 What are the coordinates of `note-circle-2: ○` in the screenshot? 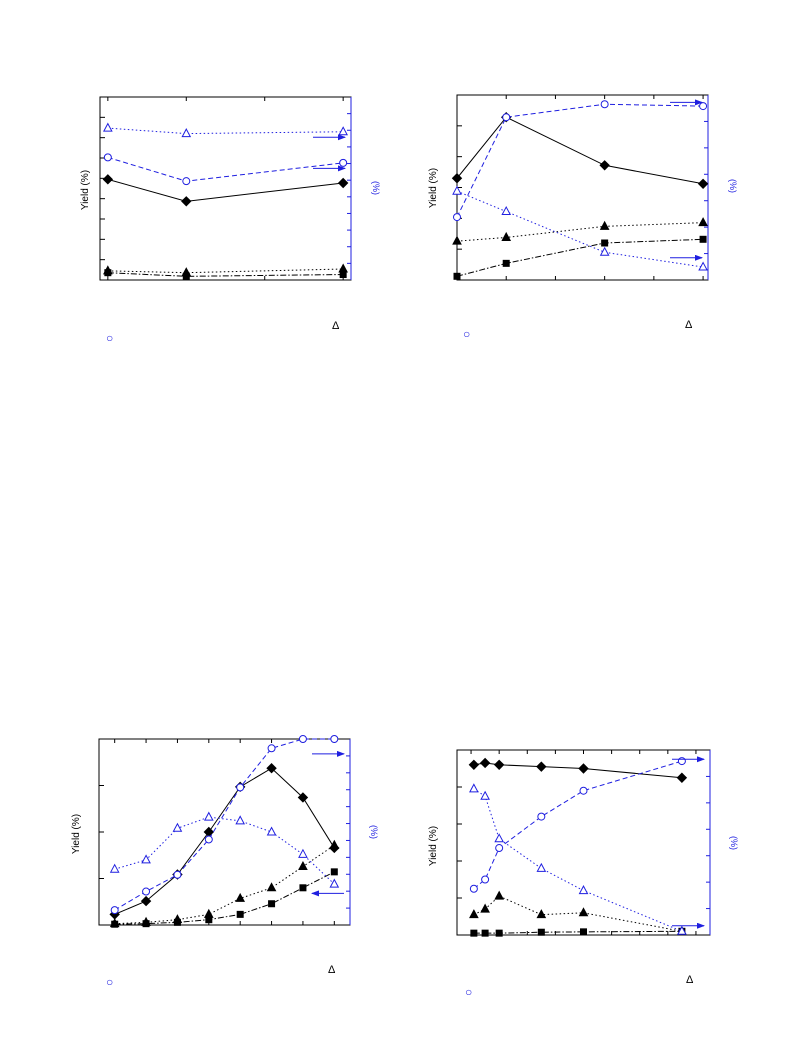 It's located at (466, 334).